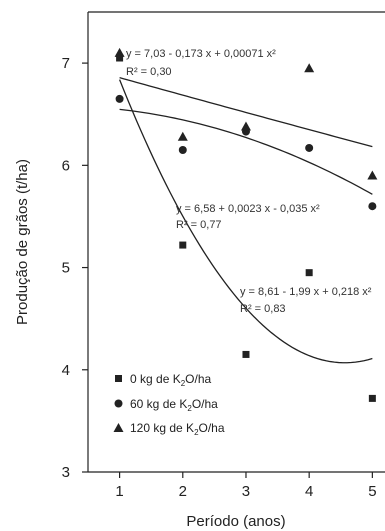 This screenshot has height=531, width=385. What do you see at coordinates (170, 380) in the screenshot?
I see `legend-label-0kg: 0 kg de K2O/ha` at bounding box center [170, 380].